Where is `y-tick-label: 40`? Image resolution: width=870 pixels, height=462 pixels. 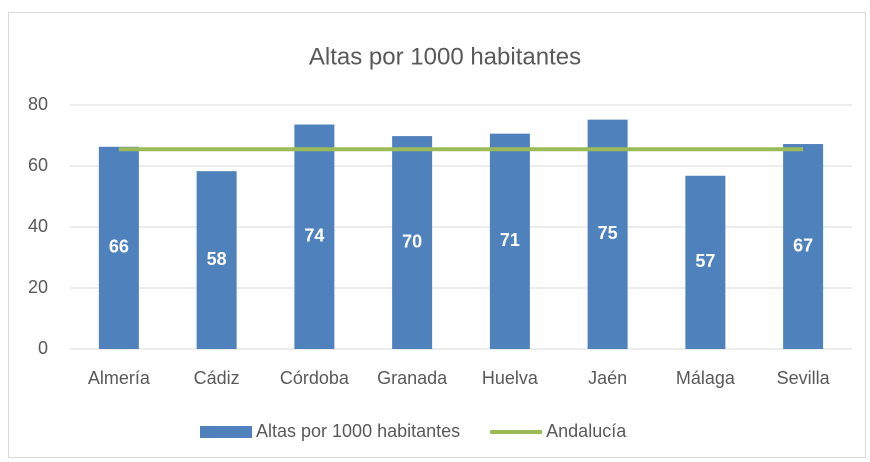
y-tick-label: 40 is located at coordinates (38, 226).